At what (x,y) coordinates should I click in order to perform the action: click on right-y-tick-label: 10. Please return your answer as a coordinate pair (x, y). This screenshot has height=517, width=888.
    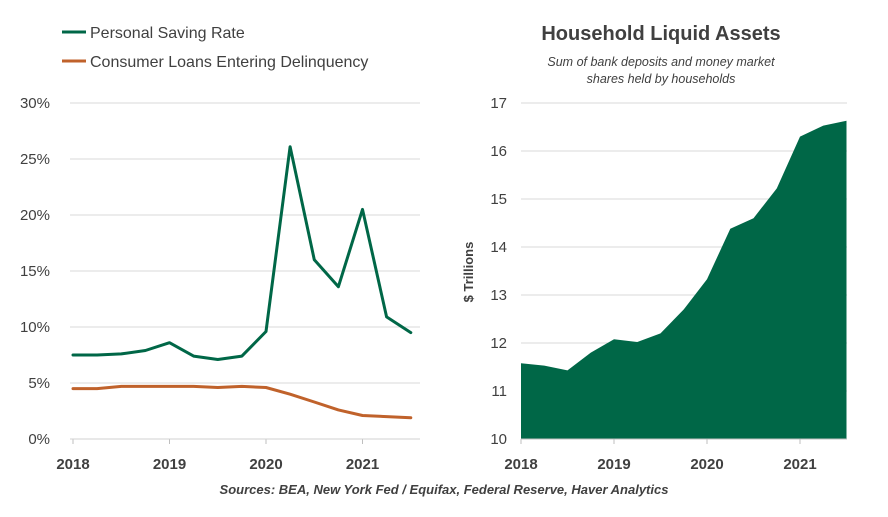
    Looking at the image, I should click on (498, 439).